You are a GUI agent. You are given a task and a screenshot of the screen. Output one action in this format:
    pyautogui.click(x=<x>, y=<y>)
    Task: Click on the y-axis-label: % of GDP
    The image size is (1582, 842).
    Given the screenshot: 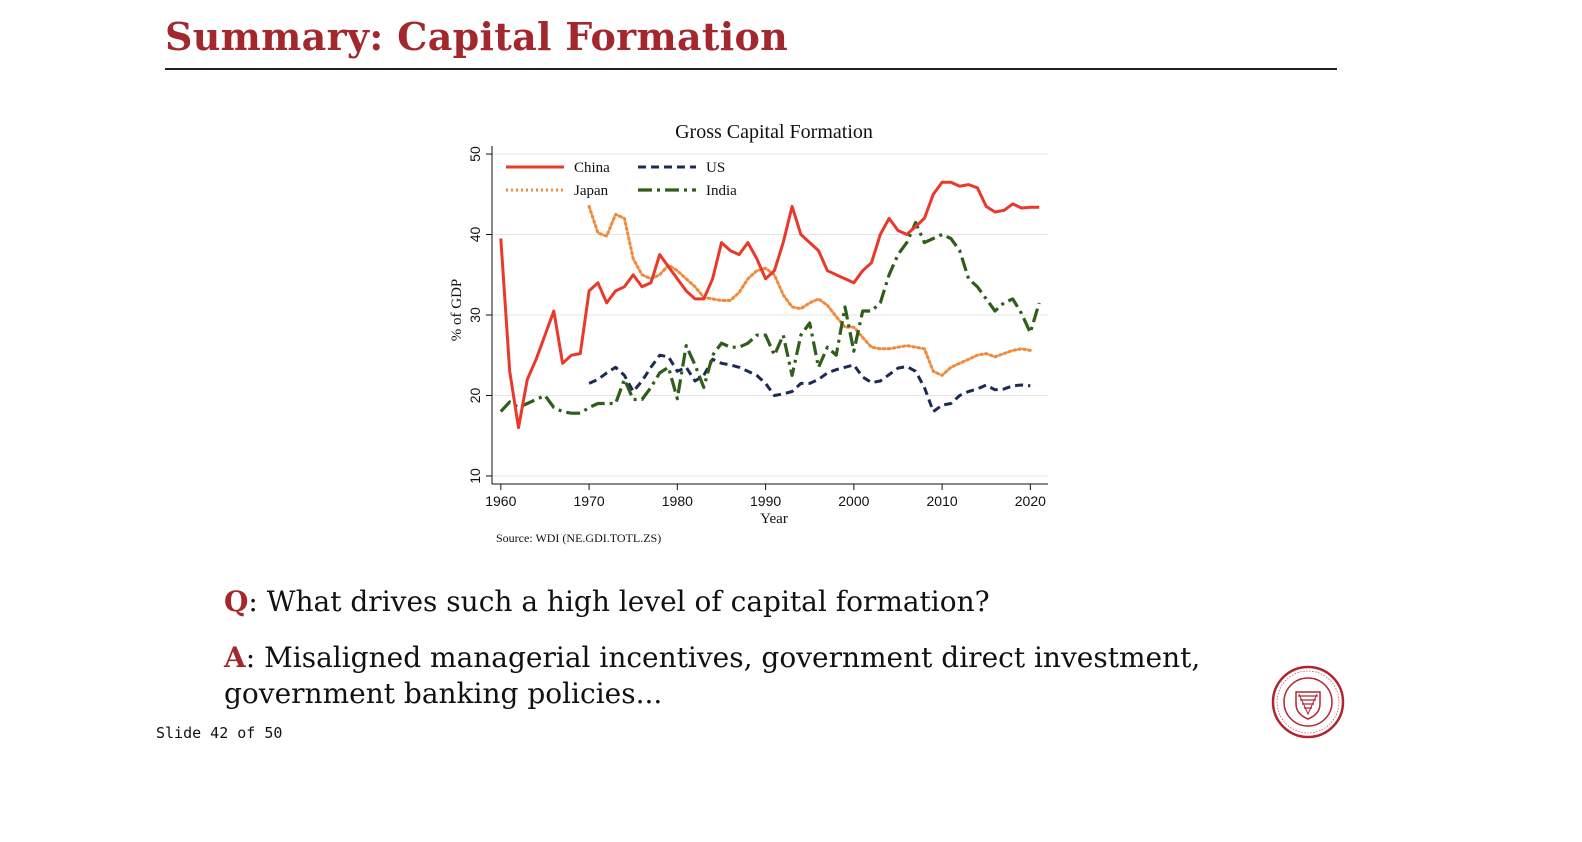 What is the action you would take?
    pyautogui.click(x=457, y=310)
    